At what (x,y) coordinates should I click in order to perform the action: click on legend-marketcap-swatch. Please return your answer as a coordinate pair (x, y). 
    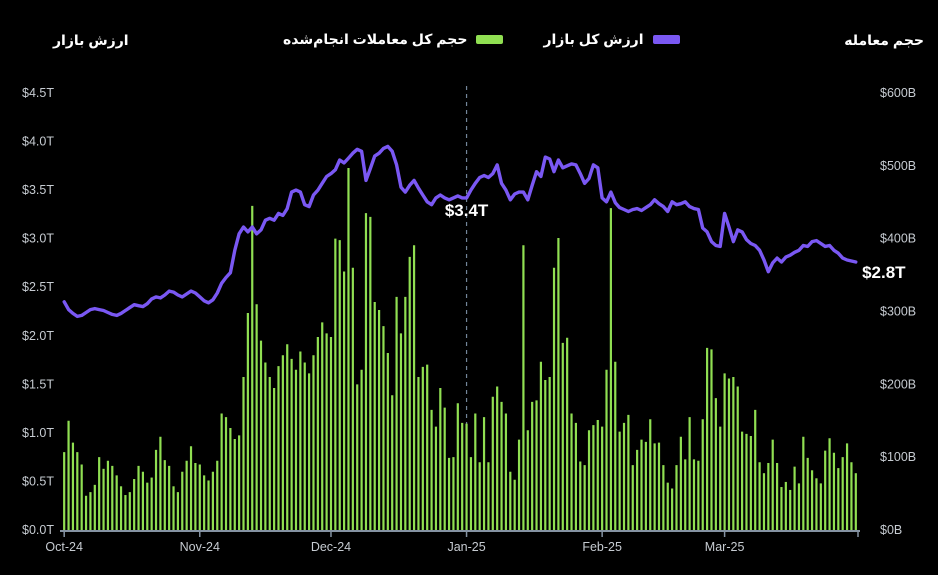
    Looking at the image, I should click on (666, 39).